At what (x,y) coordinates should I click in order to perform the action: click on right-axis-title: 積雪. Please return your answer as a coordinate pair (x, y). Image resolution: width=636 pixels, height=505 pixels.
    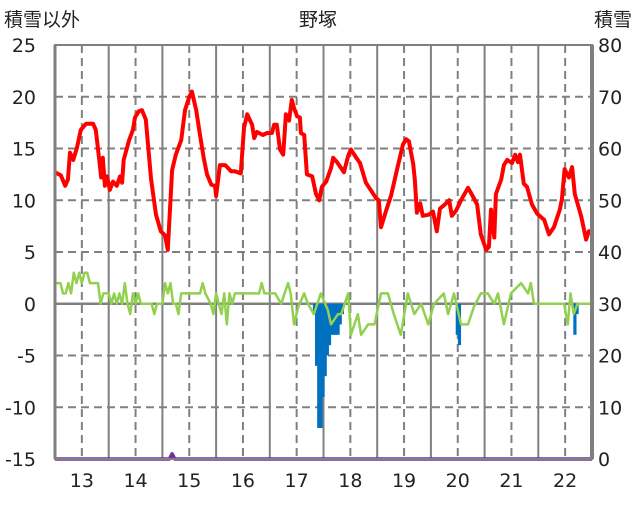
    Looking at the image, I should click on (613, 20).